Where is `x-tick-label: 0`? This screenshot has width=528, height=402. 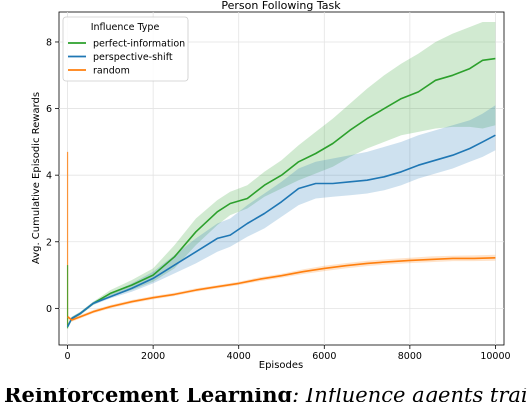
x-tick-label: 0 is located at coordinates (68, 356).